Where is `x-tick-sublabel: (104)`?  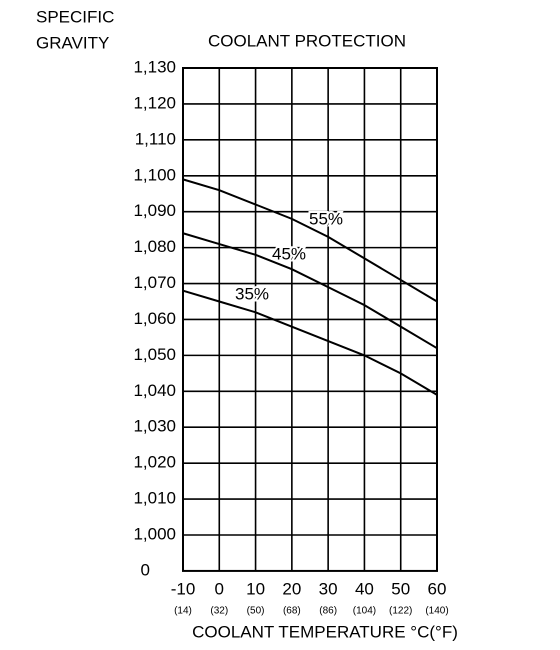
x-tick-sublabel: (104) is located at coordinates (364, 611).